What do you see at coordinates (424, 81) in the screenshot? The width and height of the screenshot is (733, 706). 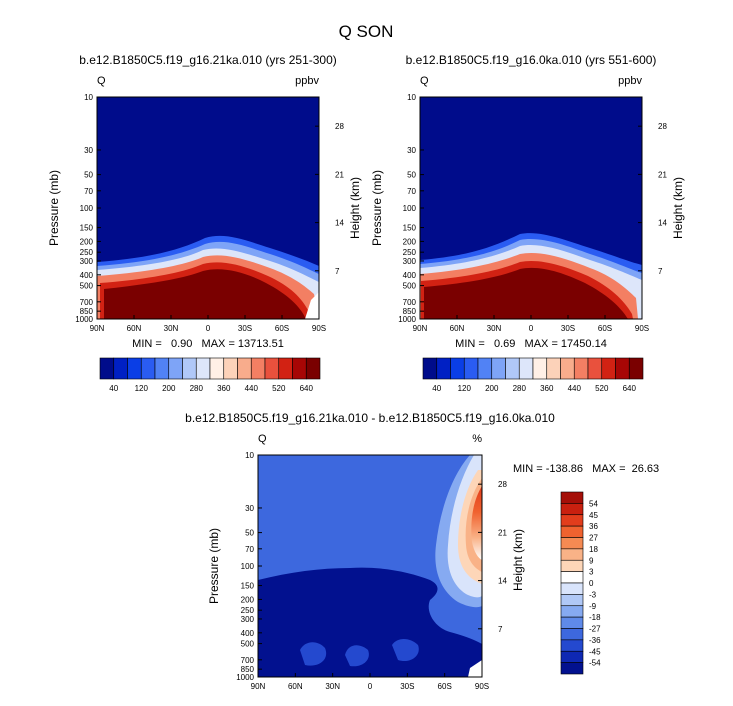 I see `panel-b-variable-label: Q` at bounding box center [424, 81].